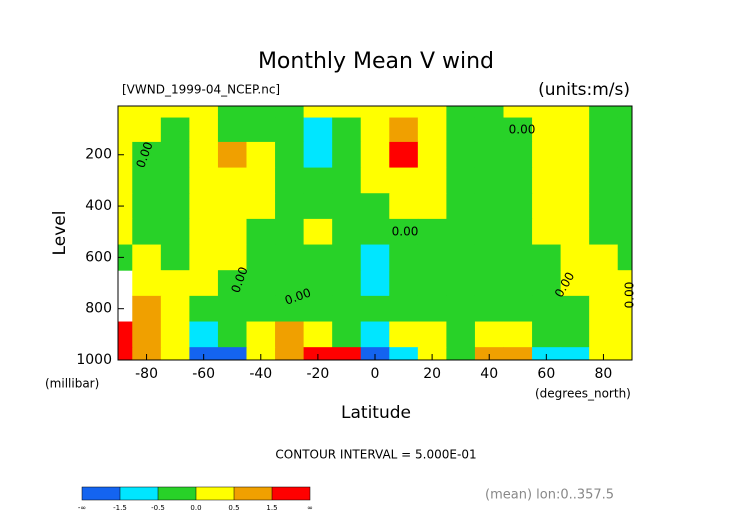 The width and height of the screenshot is (752, 532). Describe the element at coordinates (158, 508) in the screenshot. I see `colorbar-label: -0.5` at that location.